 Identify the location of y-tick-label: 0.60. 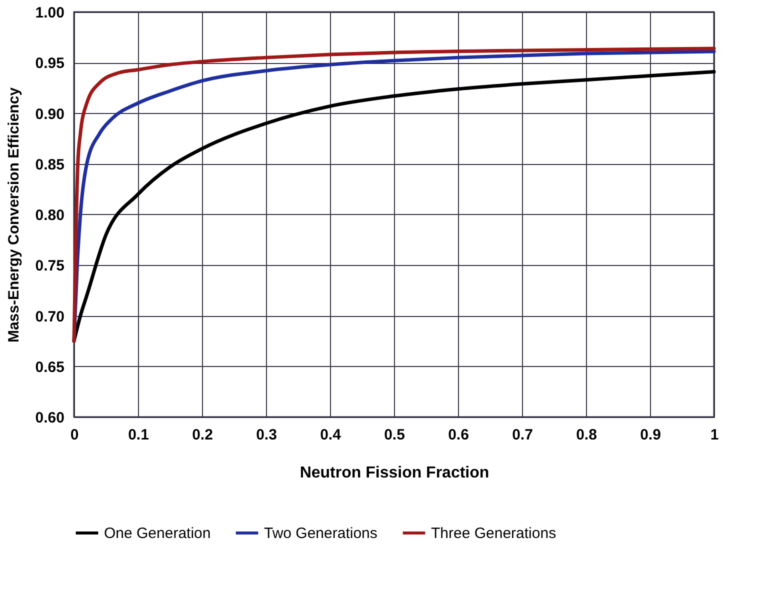
(49, 418).